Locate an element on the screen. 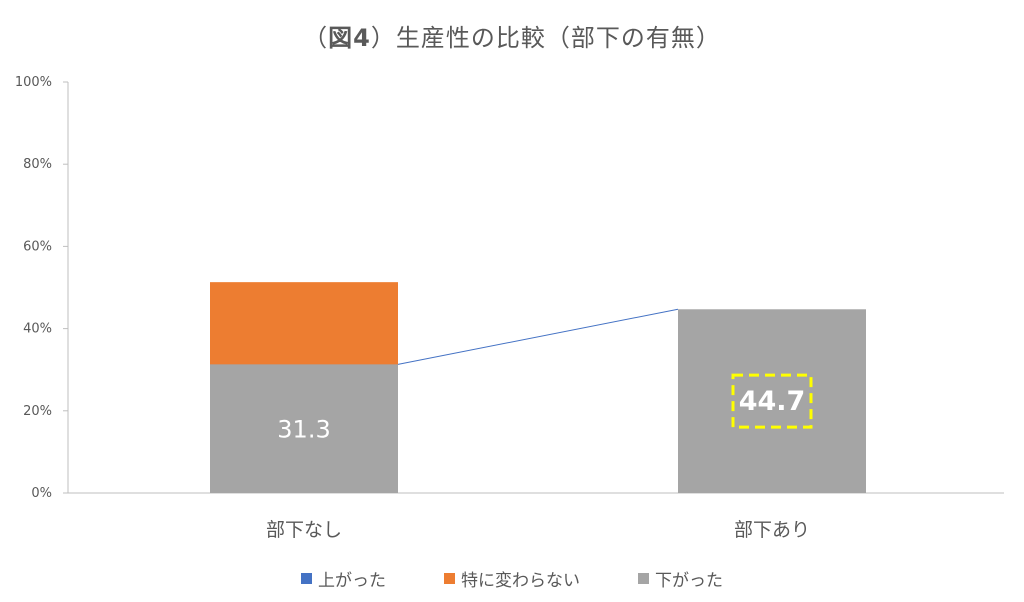 The height and width of the screenshot is (602, 1024). category-label: 部下あり is located at coordinates (772, 530).